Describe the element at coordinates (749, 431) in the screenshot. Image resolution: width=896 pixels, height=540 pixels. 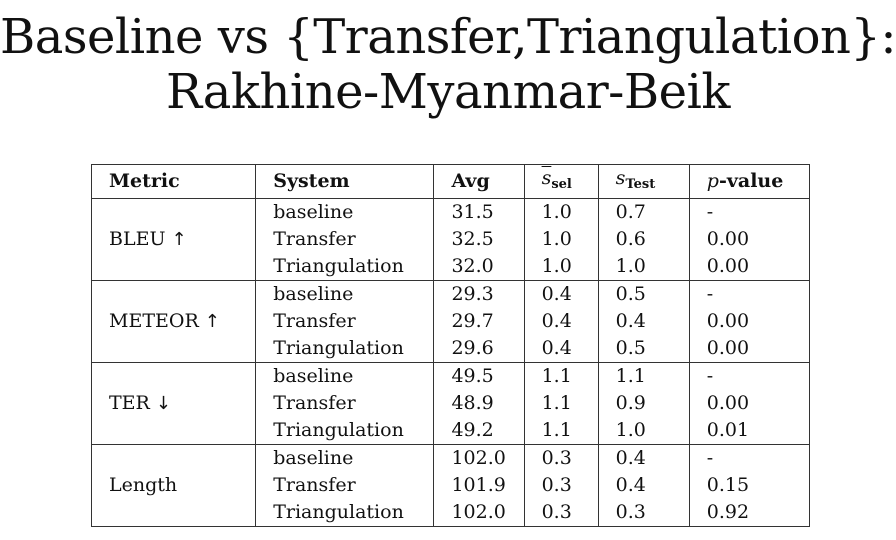
I see `p-value-cell: 0.01` at that location.